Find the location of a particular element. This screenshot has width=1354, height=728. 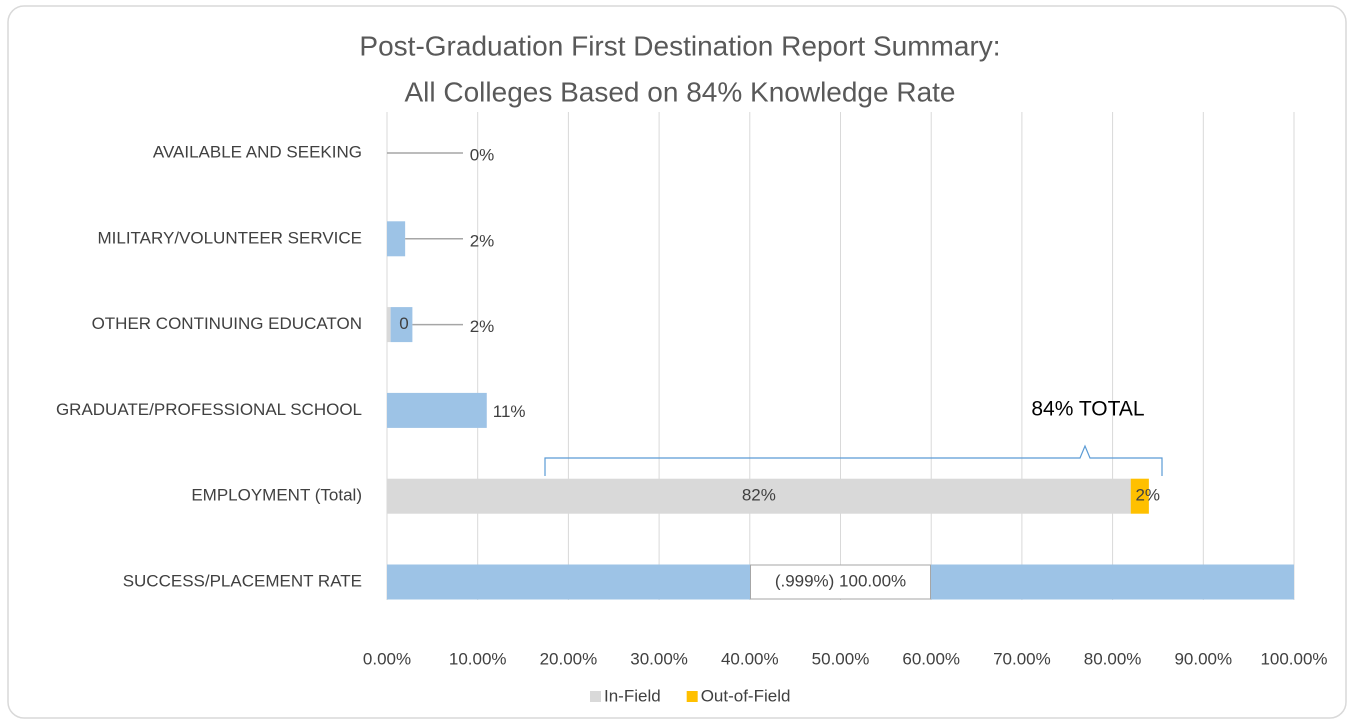

x-tick-label: 90.00% is located at coordinates (1203, 658).